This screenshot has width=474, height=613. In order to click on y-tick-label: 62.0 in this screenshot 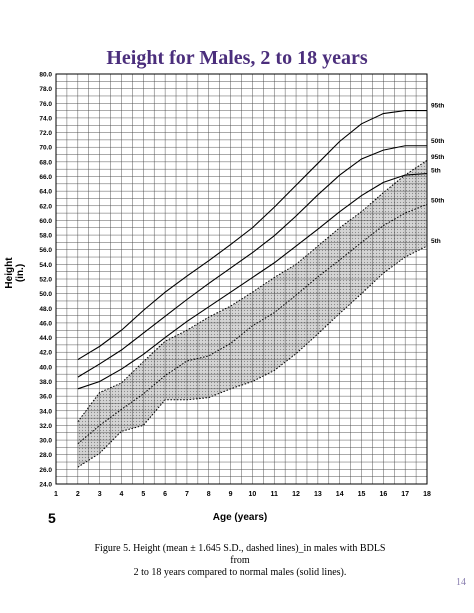, I will do `click(45, 206)`.